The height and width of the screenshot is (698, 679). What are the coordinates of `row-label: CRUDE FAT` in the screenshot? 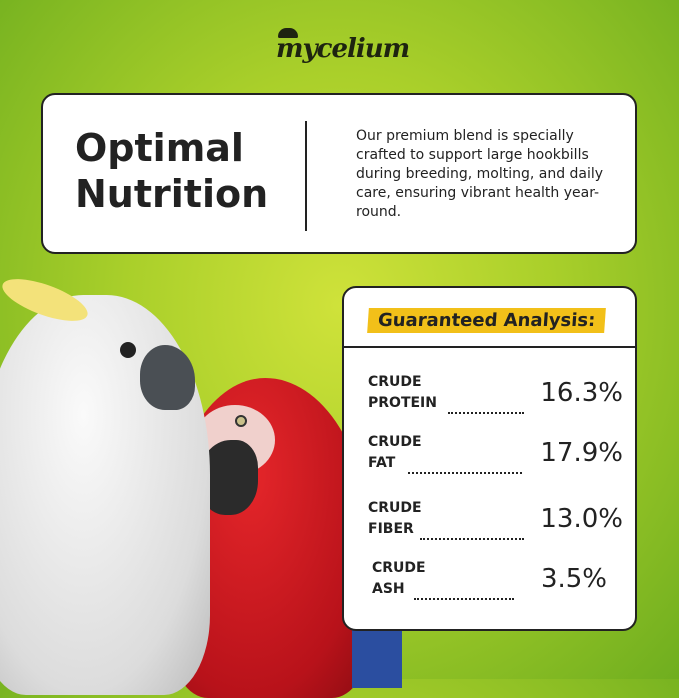 It's located at (395, 453).